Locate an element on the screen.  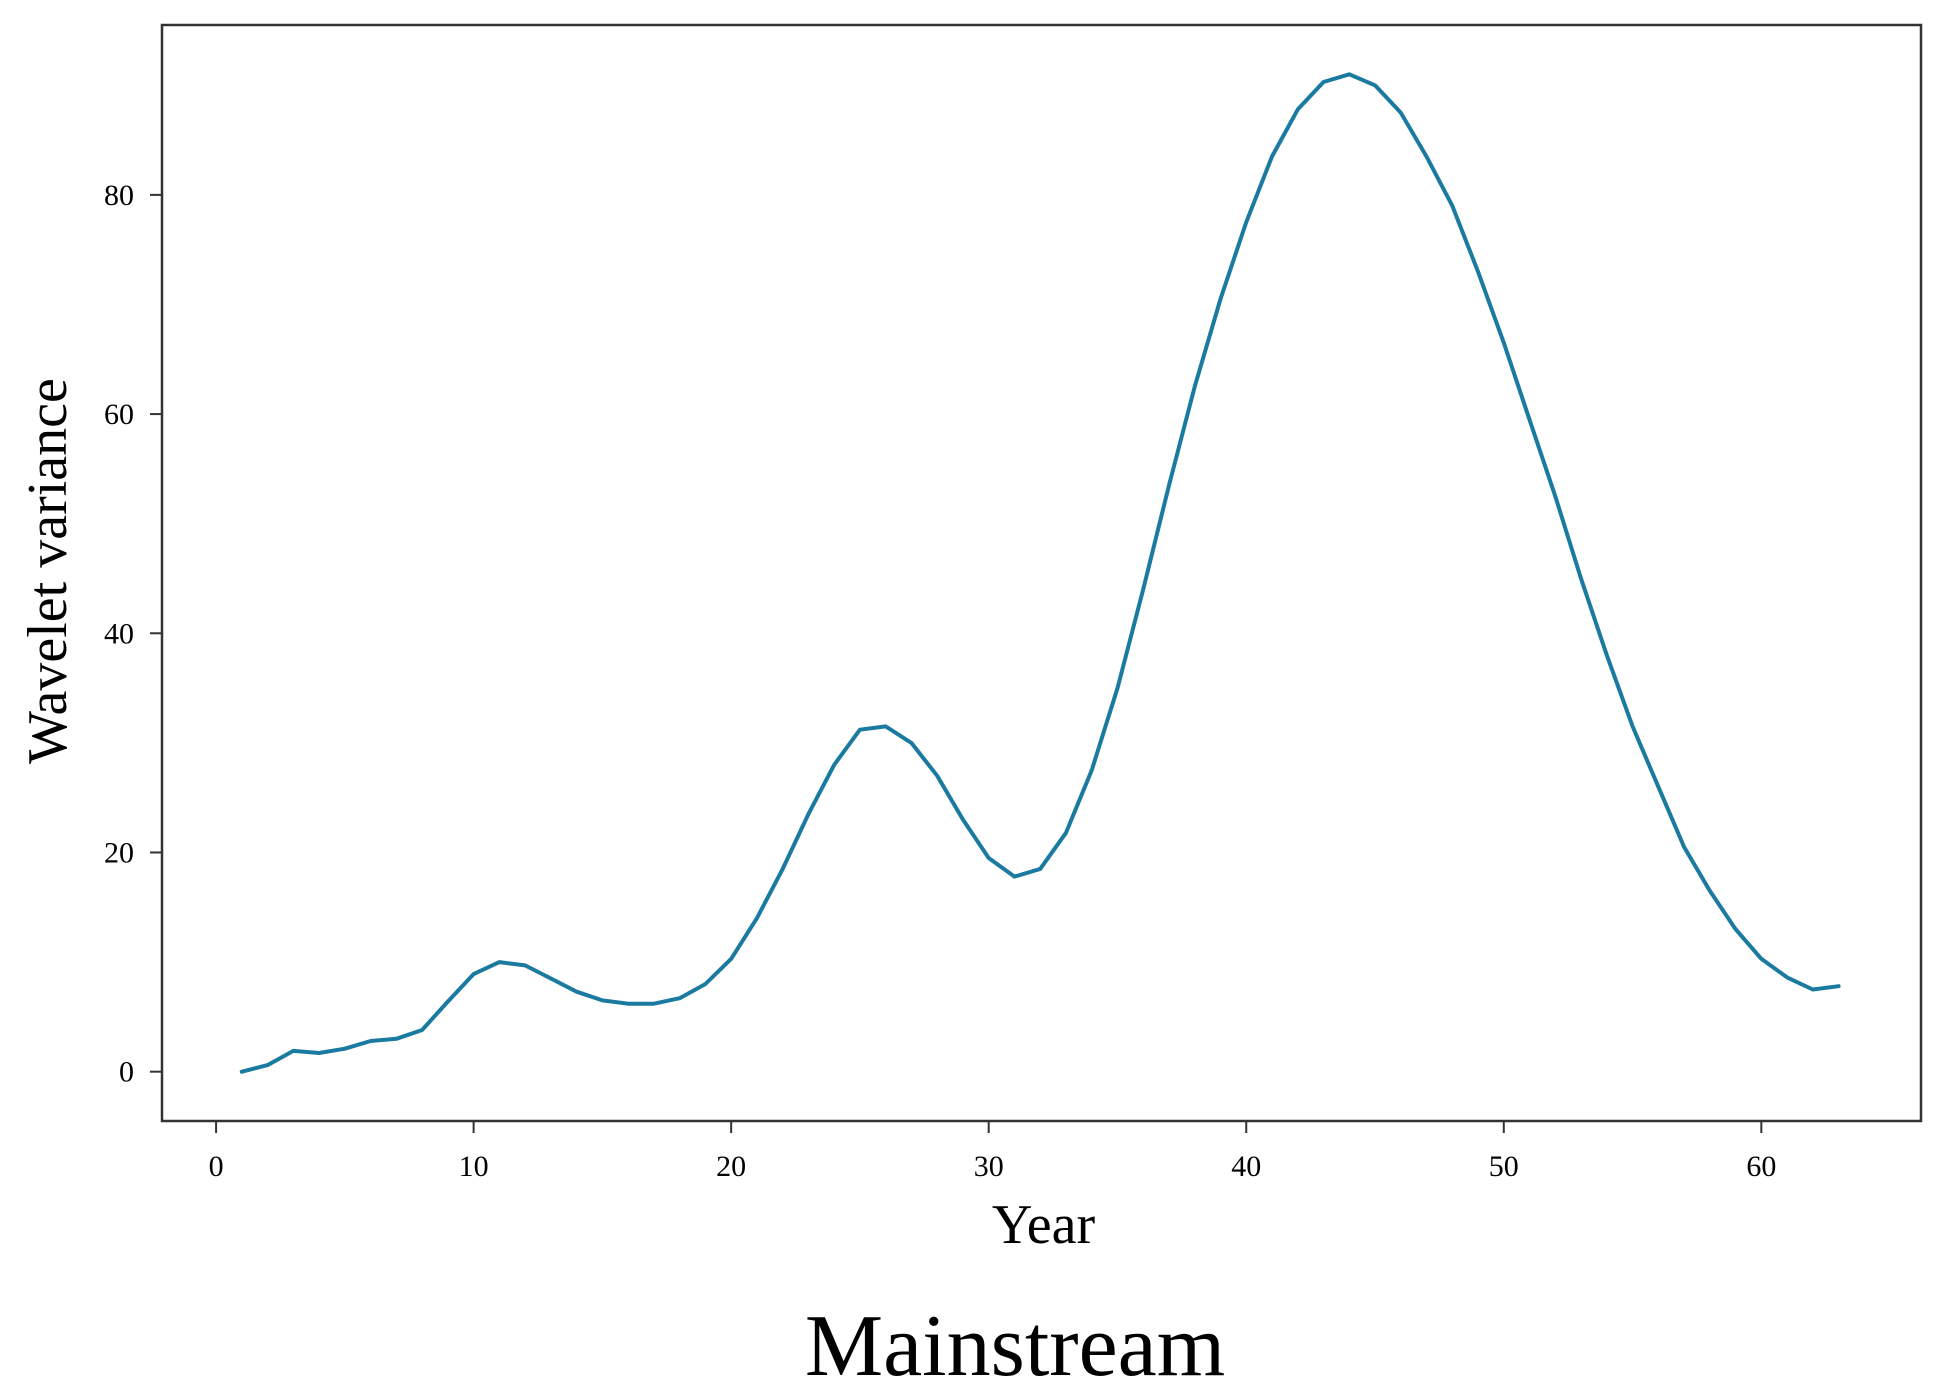
x-tick-label: 40 is located at coordinates (1246, 1166).